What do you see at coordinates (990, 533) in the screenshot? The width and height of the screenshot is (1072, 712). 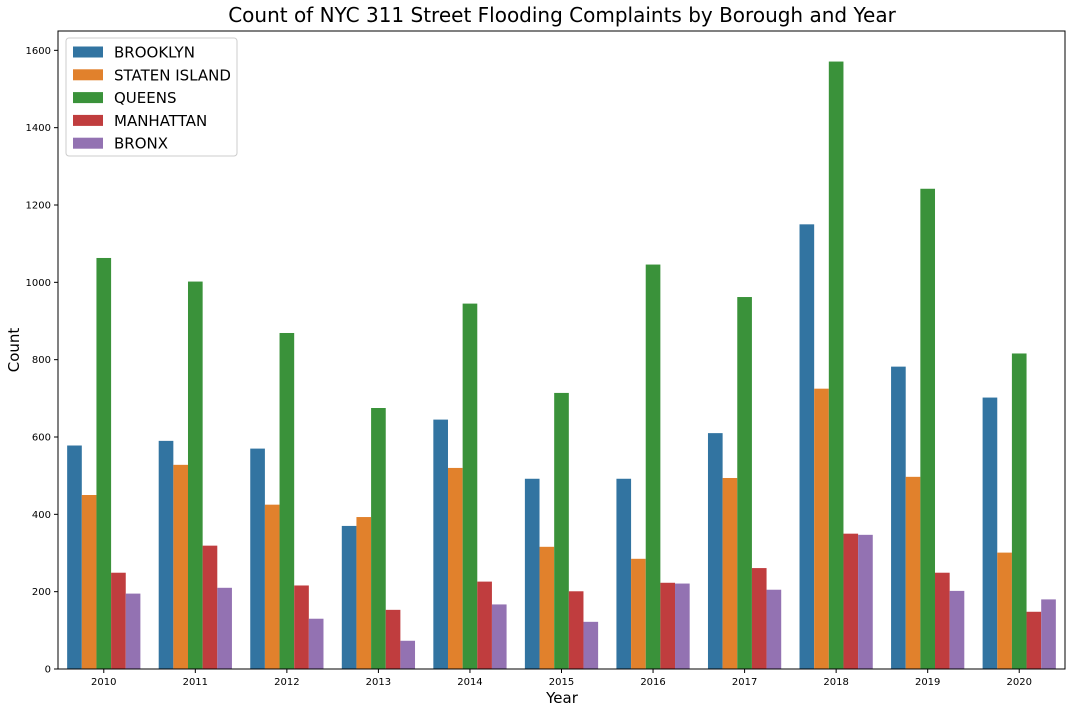 I see `bar-brooklyn-2020` at bounding box center [990, 533].